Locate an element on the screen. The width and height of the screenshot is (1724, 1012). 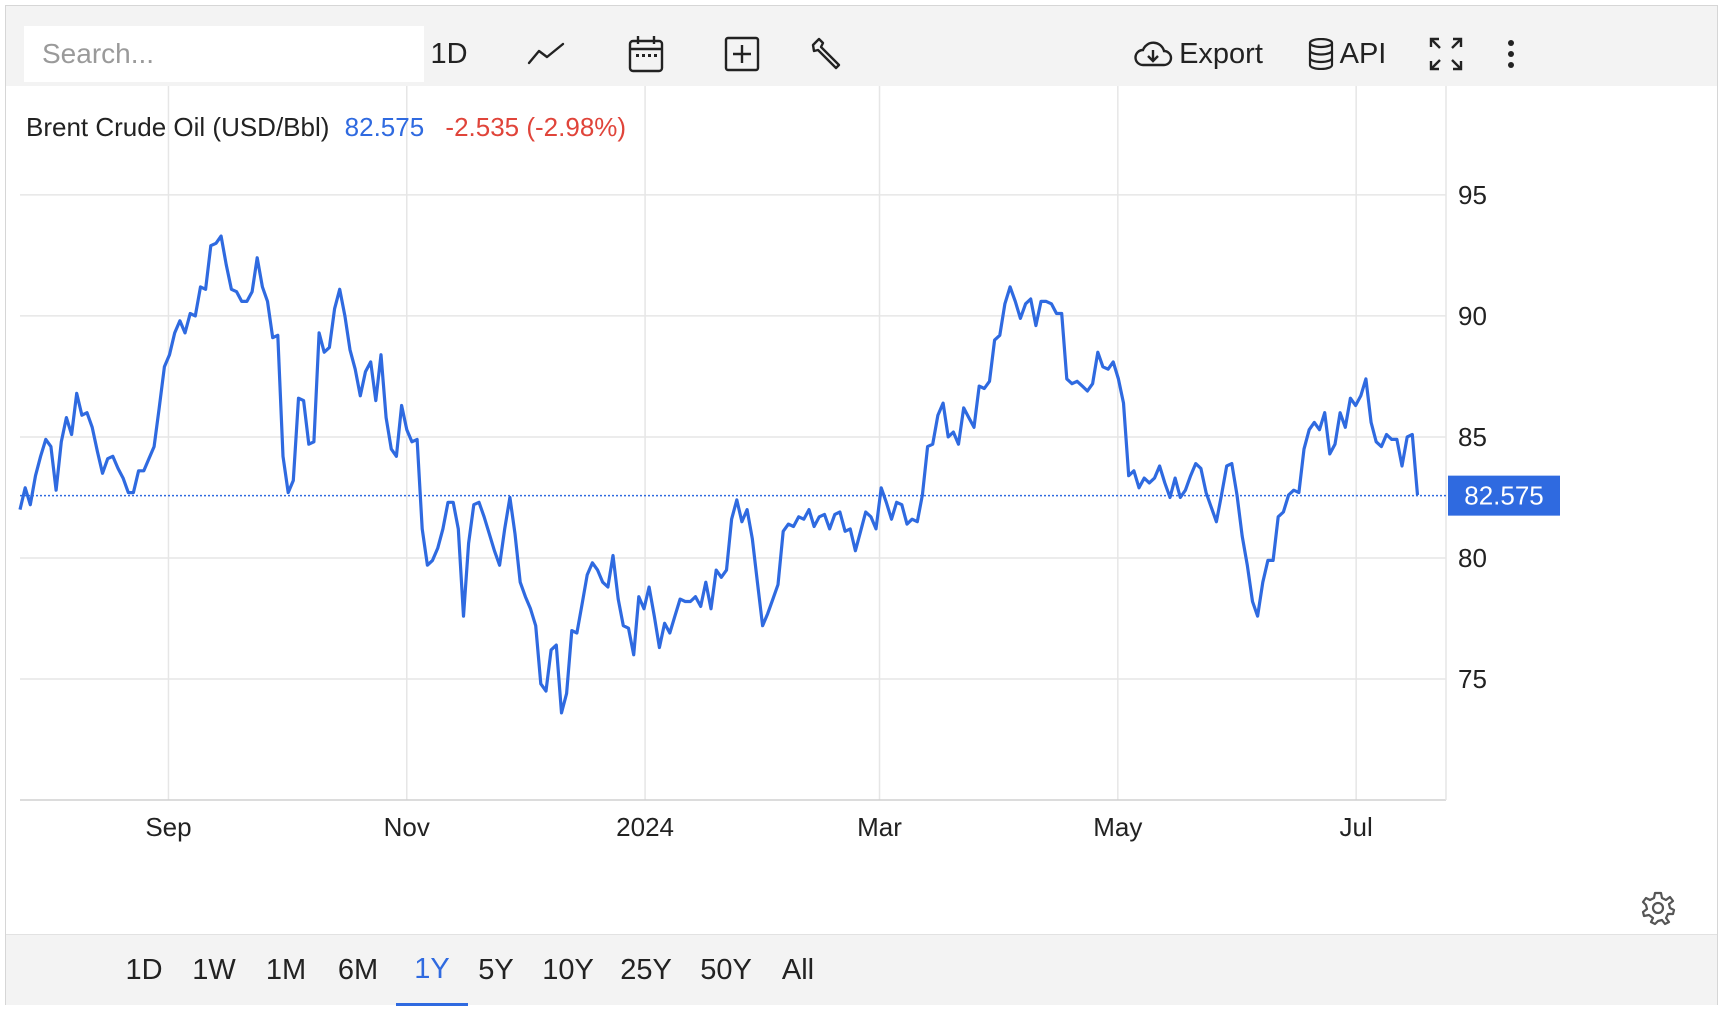
y-tick-label: 90 is located at coordinates (1472, 316).